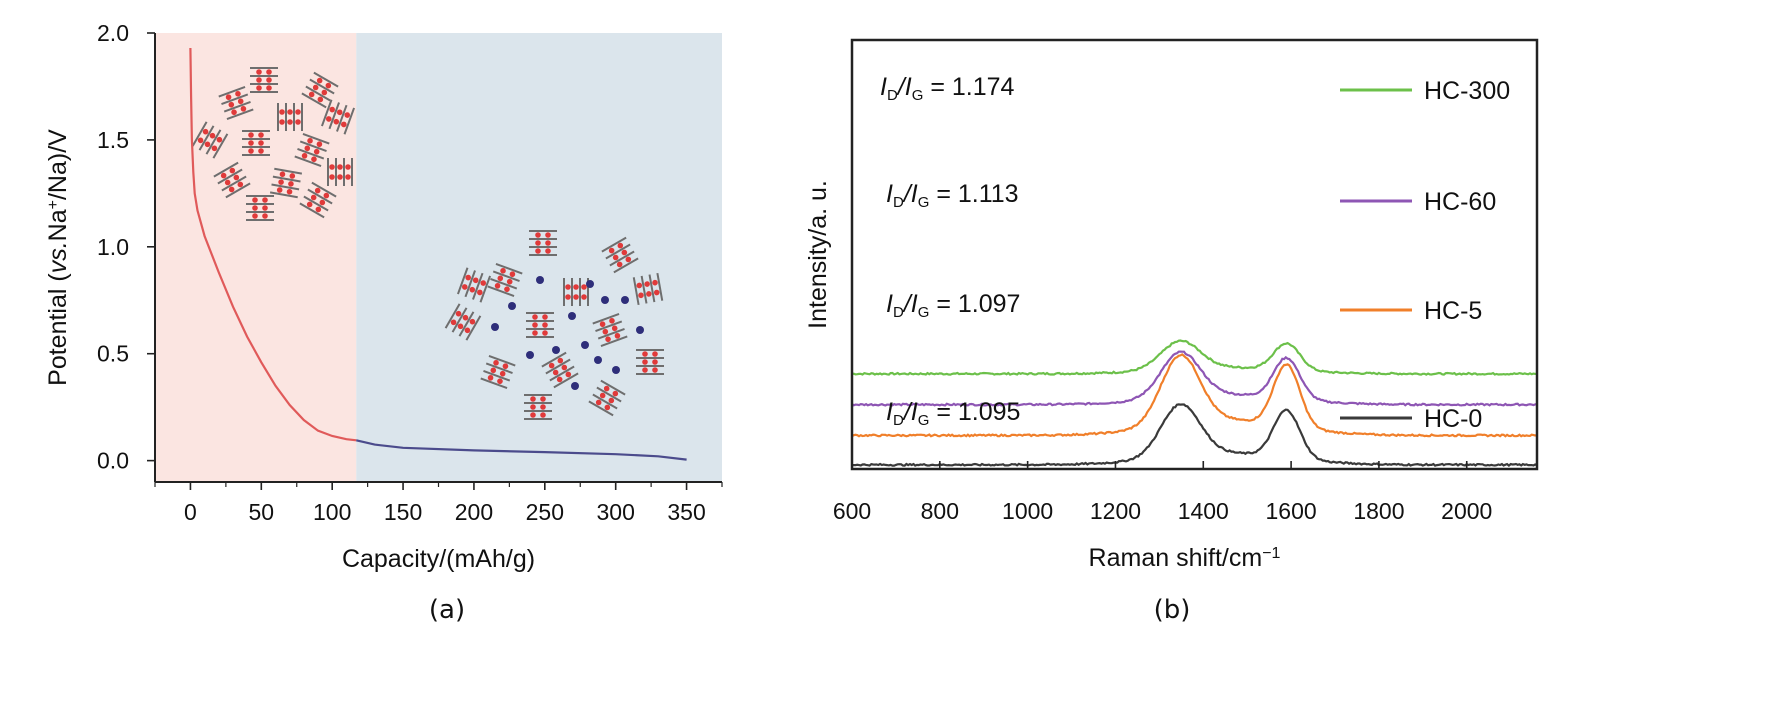 This screenshot has width=1772, height=703. What do you see at coordinates (1185, 558) in the screenshot?
I see `x-axis-title-b: Raman shift/cm−1` at bounding box center [1185, 558].